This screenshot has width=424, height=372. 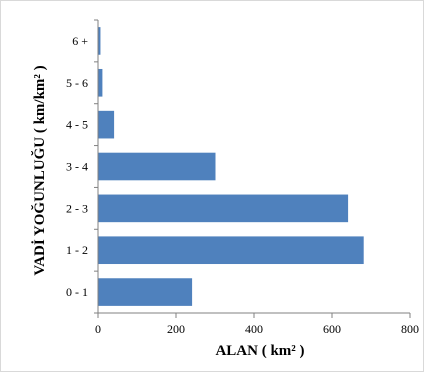 What do you see at coordinates (98, 329) in the screenshot?
I see `x-tick-label: 0` at bounding box center [98, 329].